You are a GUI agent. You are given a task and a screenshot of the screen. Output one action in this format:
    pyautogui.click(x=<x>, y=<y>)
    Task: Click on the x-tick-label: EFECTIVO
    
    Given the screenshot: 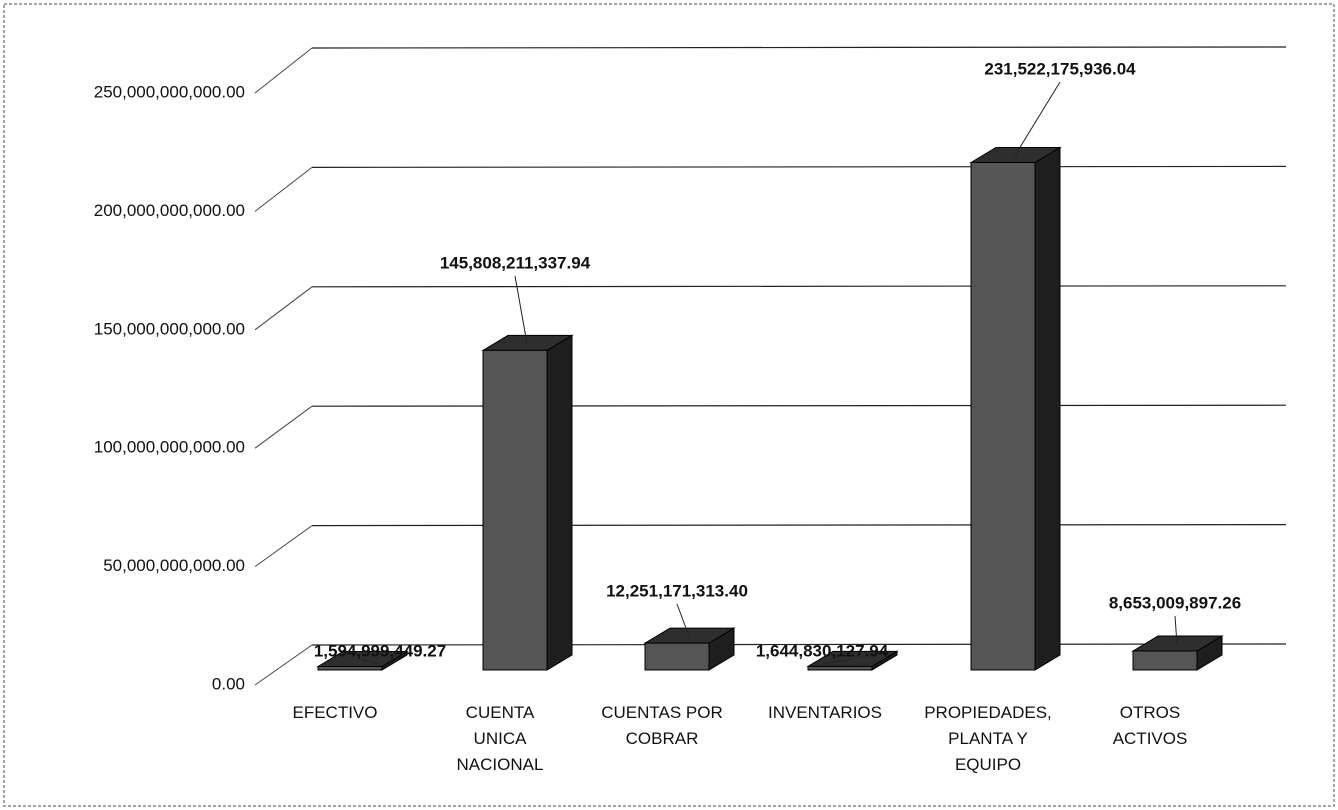 What is the action you would take?
    pyautogui.click(x=335, y=712)
    